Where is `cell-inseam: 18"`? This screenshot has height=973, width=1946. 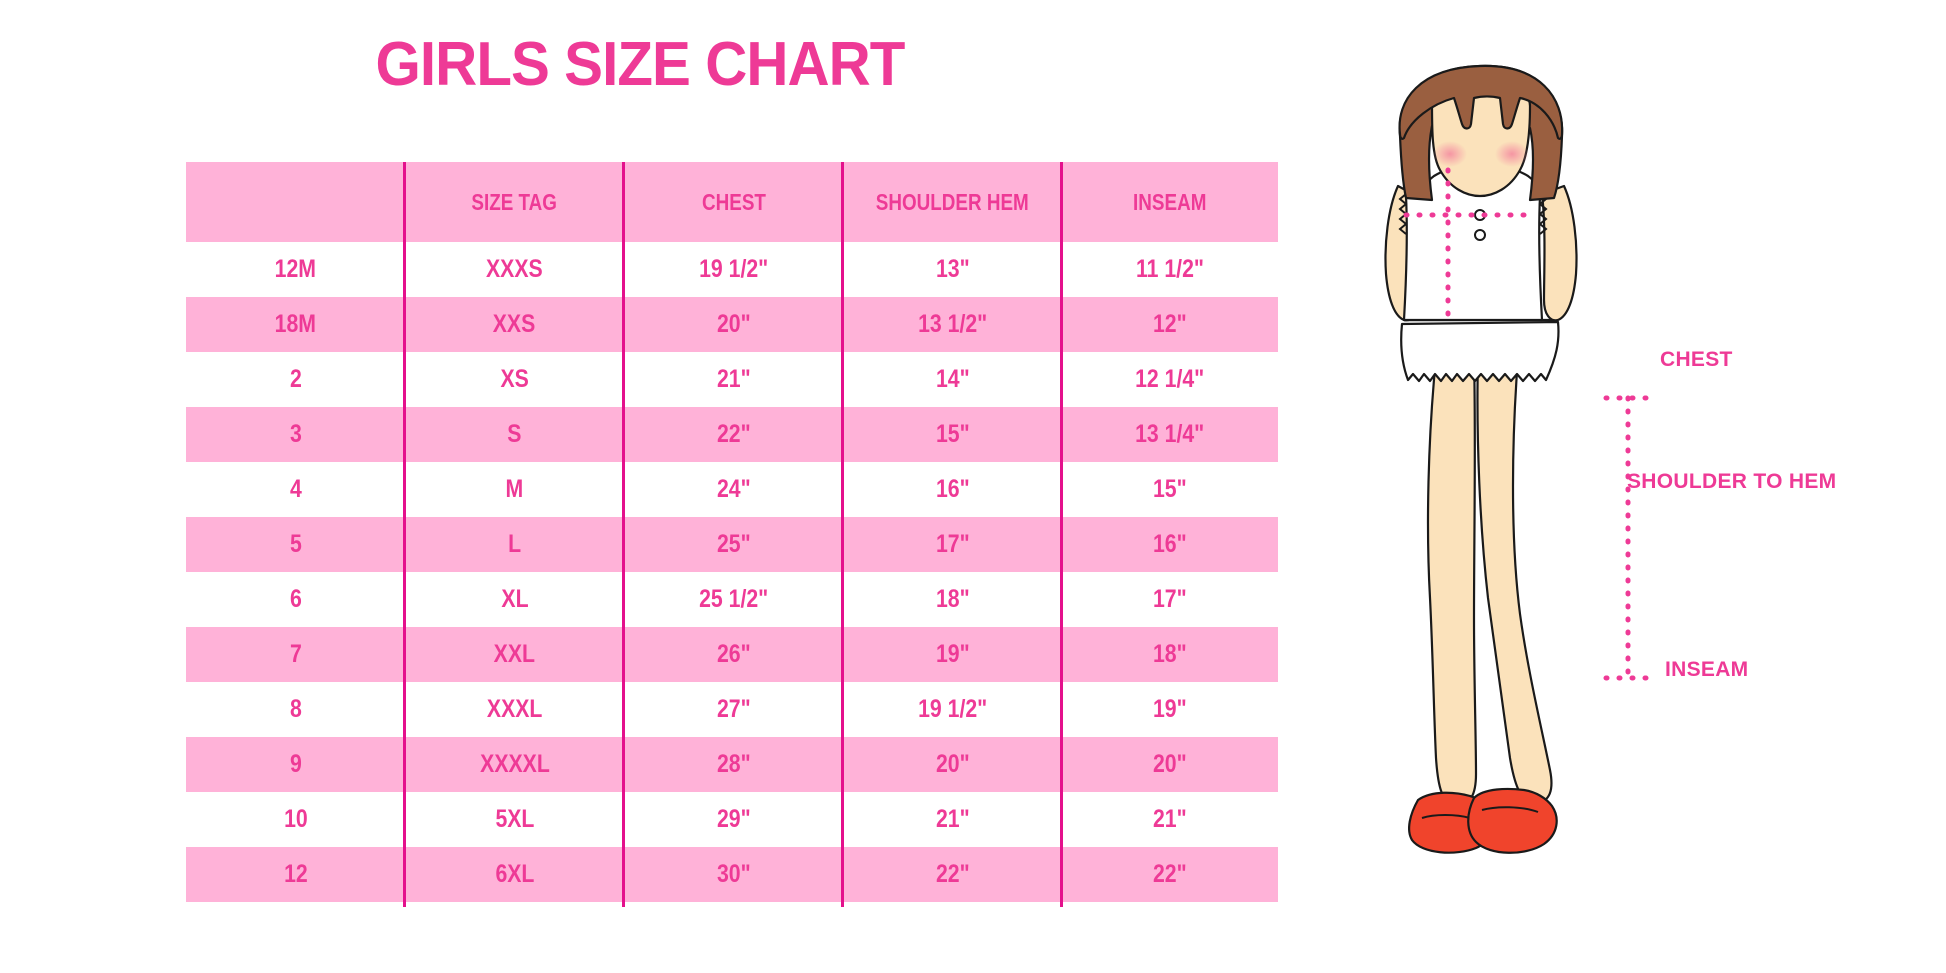
cell-inseam: 18" is located at coordinates (1170, 654).